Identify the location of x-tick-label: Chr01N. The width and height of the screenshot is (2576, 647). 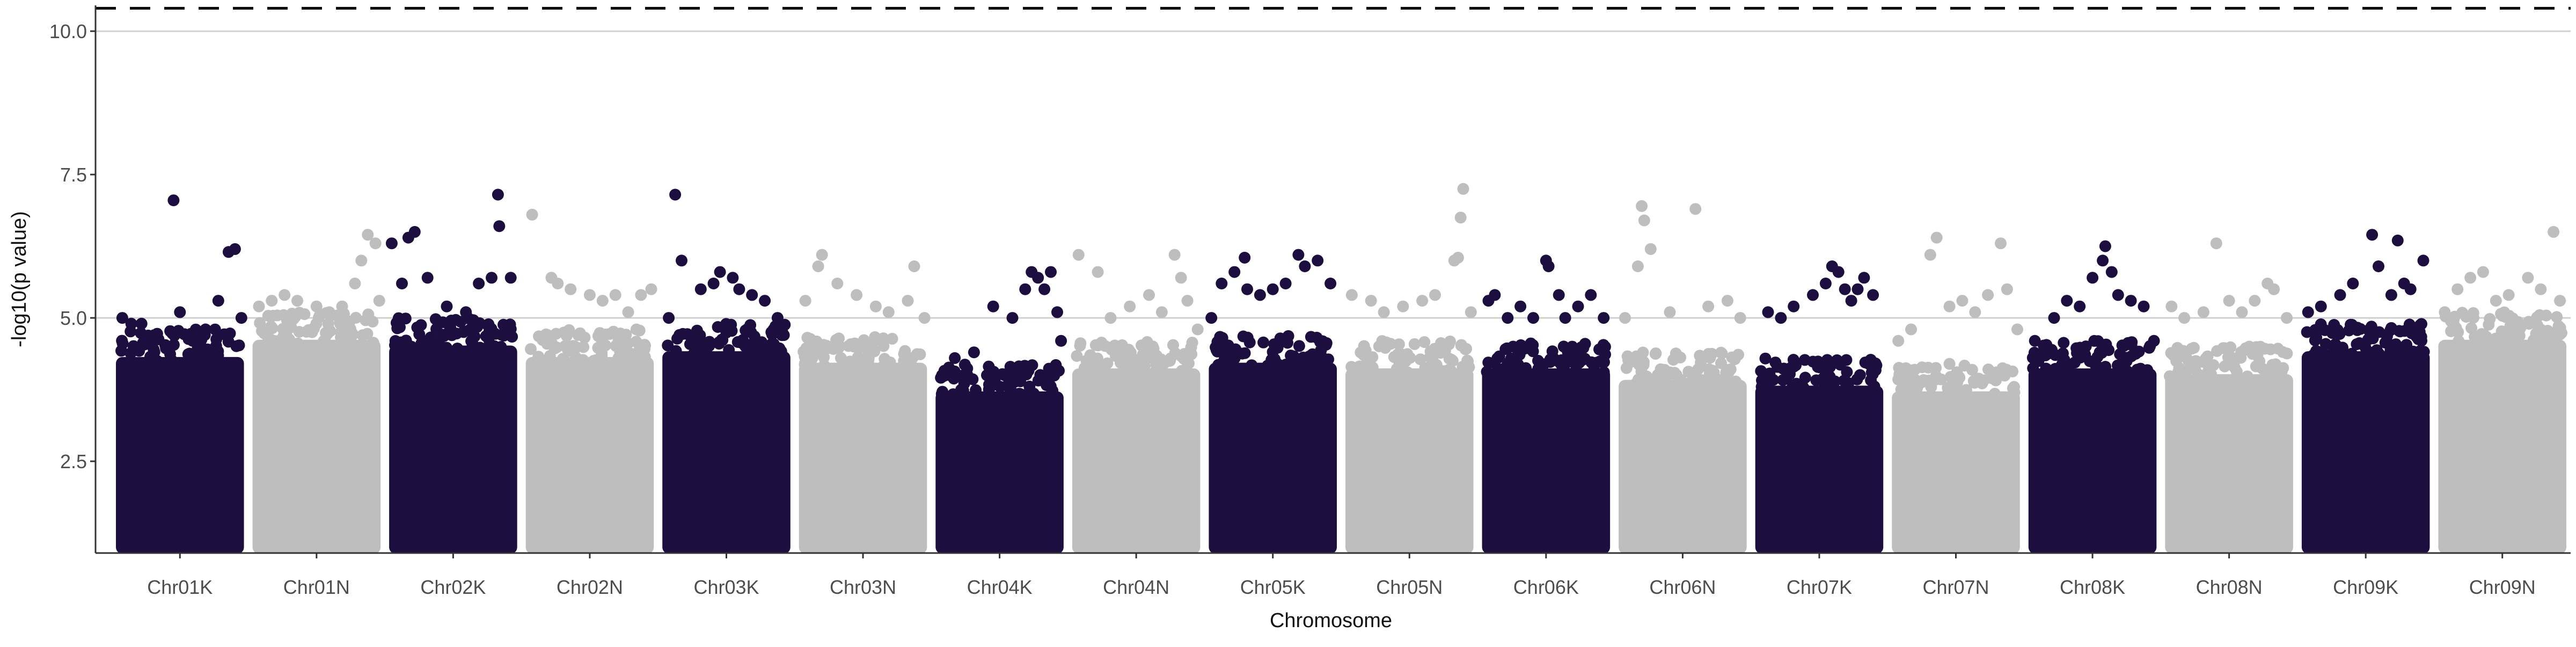
(316, 587).